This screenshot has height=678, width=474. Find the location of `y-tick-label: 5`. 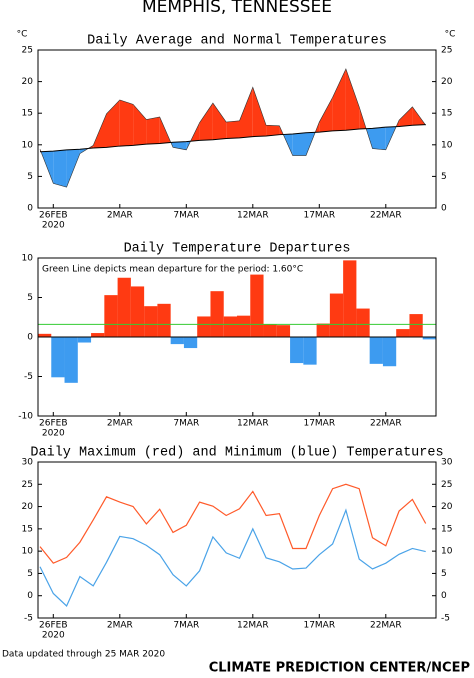

y-tick-label: 5 is located at coordinates (30, 298).